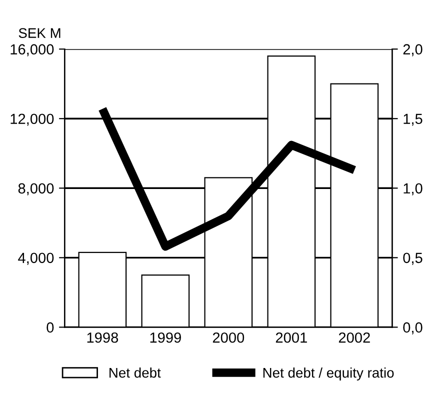 The image size is (431, 409). Describe the element at coordinates (291, 337) in the screenshot. I see `x-tick-label: 2001` at that location.